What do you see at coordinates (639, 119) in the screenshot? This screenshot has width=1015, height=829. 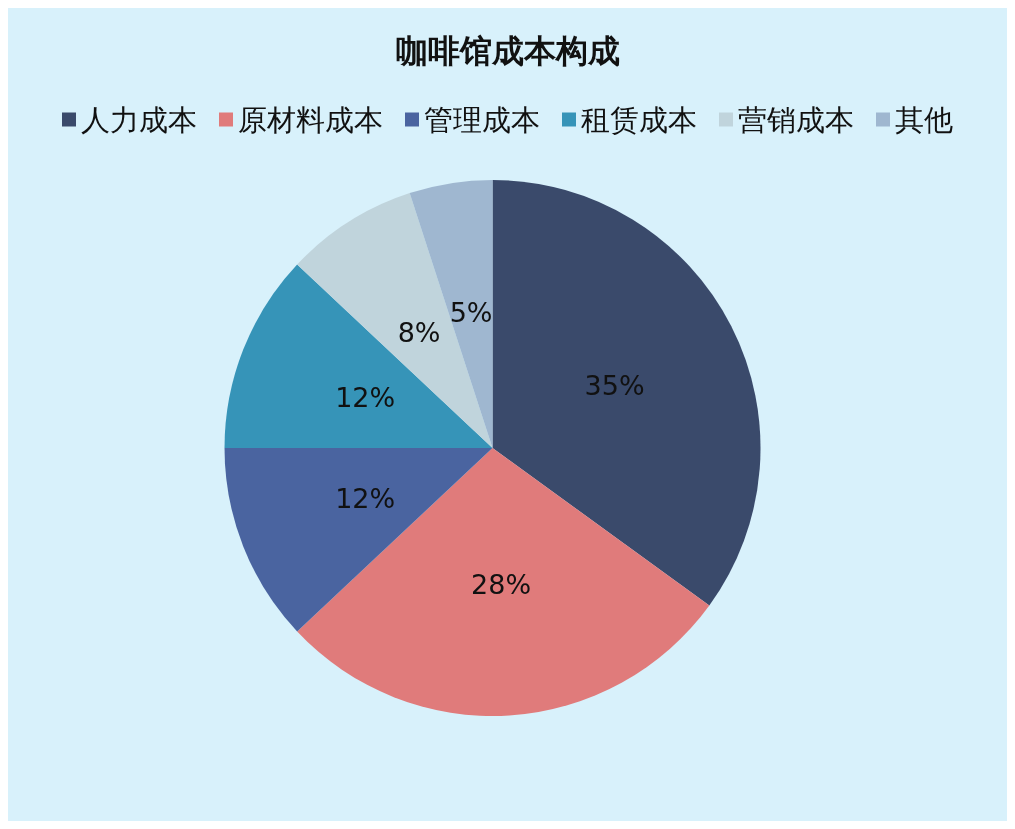 I see `legend-label: 租赁成本` at bounding box center [639, 119].